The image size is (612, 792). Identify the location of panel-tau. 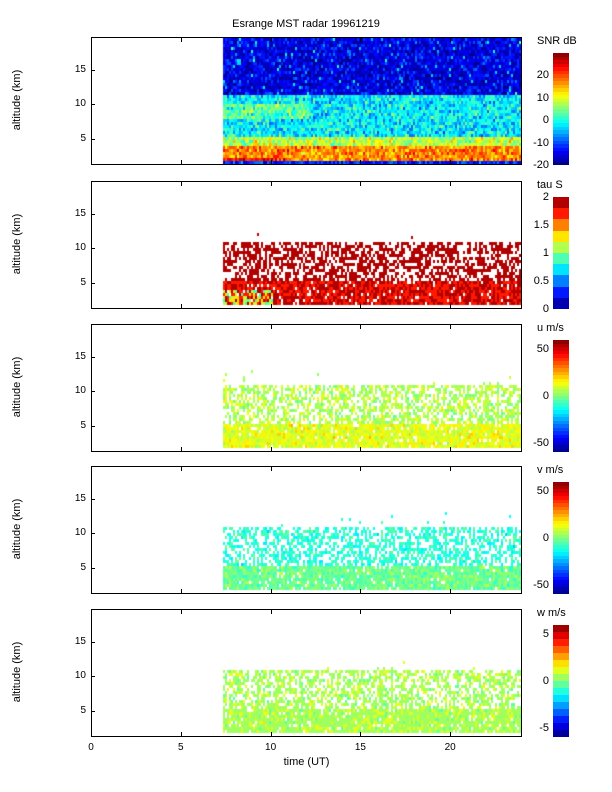
(306, 245).